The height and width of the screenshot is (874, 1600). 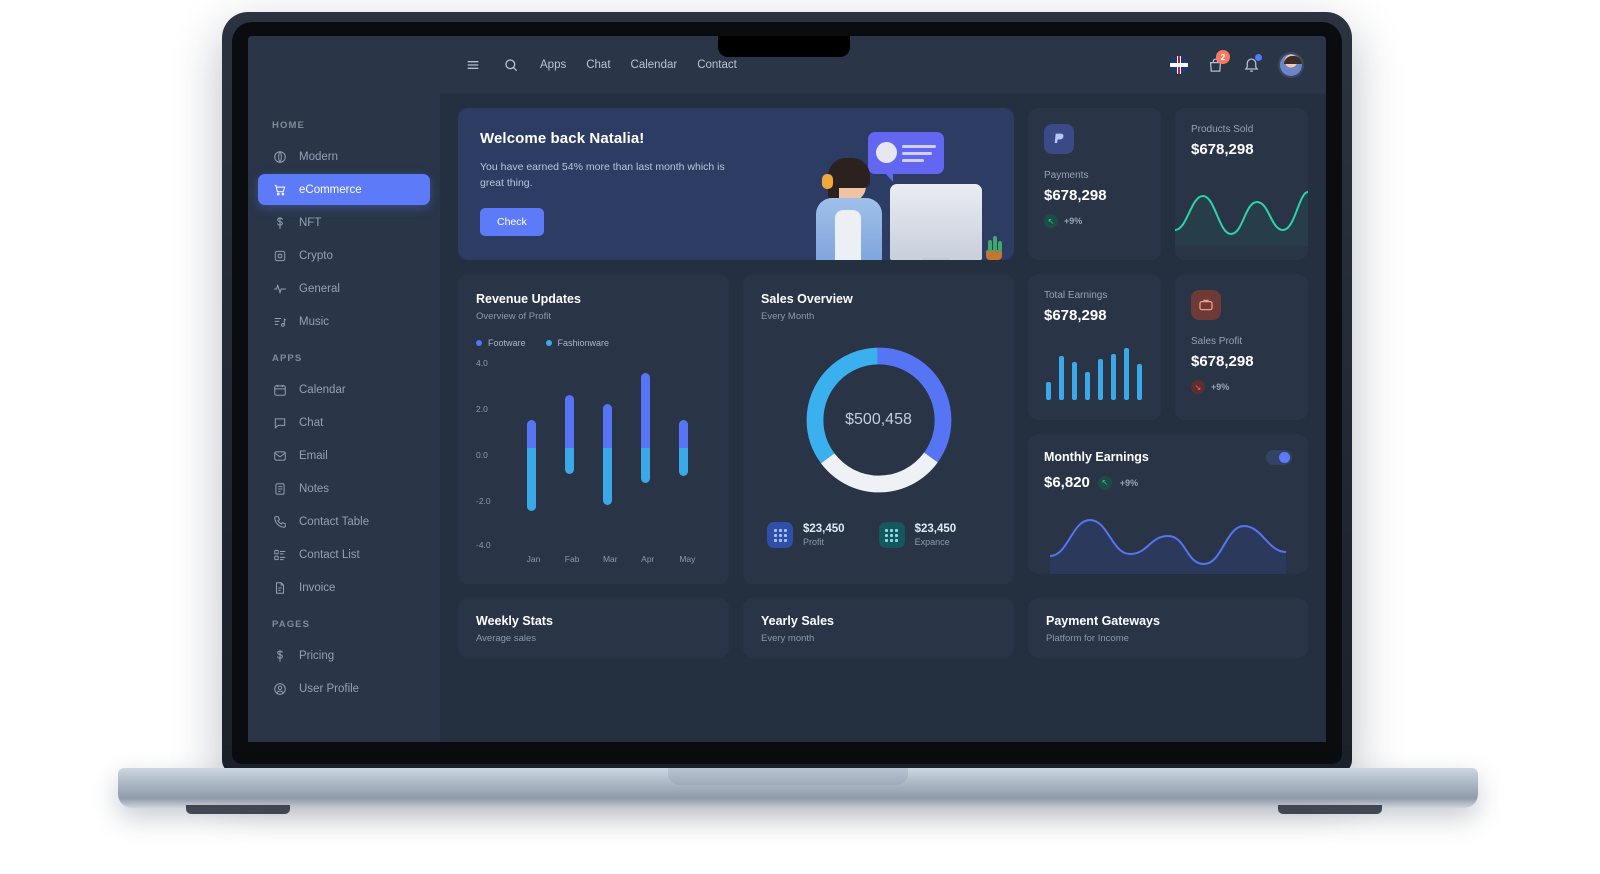 What do you see at coordinates (1179, 65) in the screenshot?
I see `uk-flag-icon` at bounding box center [1179, 65].